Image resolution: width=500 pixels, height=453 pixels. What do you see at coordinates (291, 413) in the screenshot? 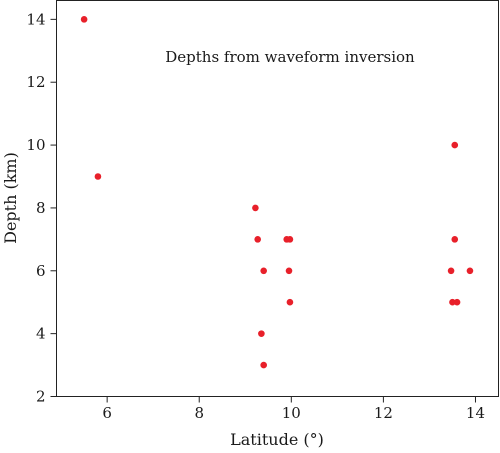
I see `x-tick-label: 10` at bounding box center [291, 413].